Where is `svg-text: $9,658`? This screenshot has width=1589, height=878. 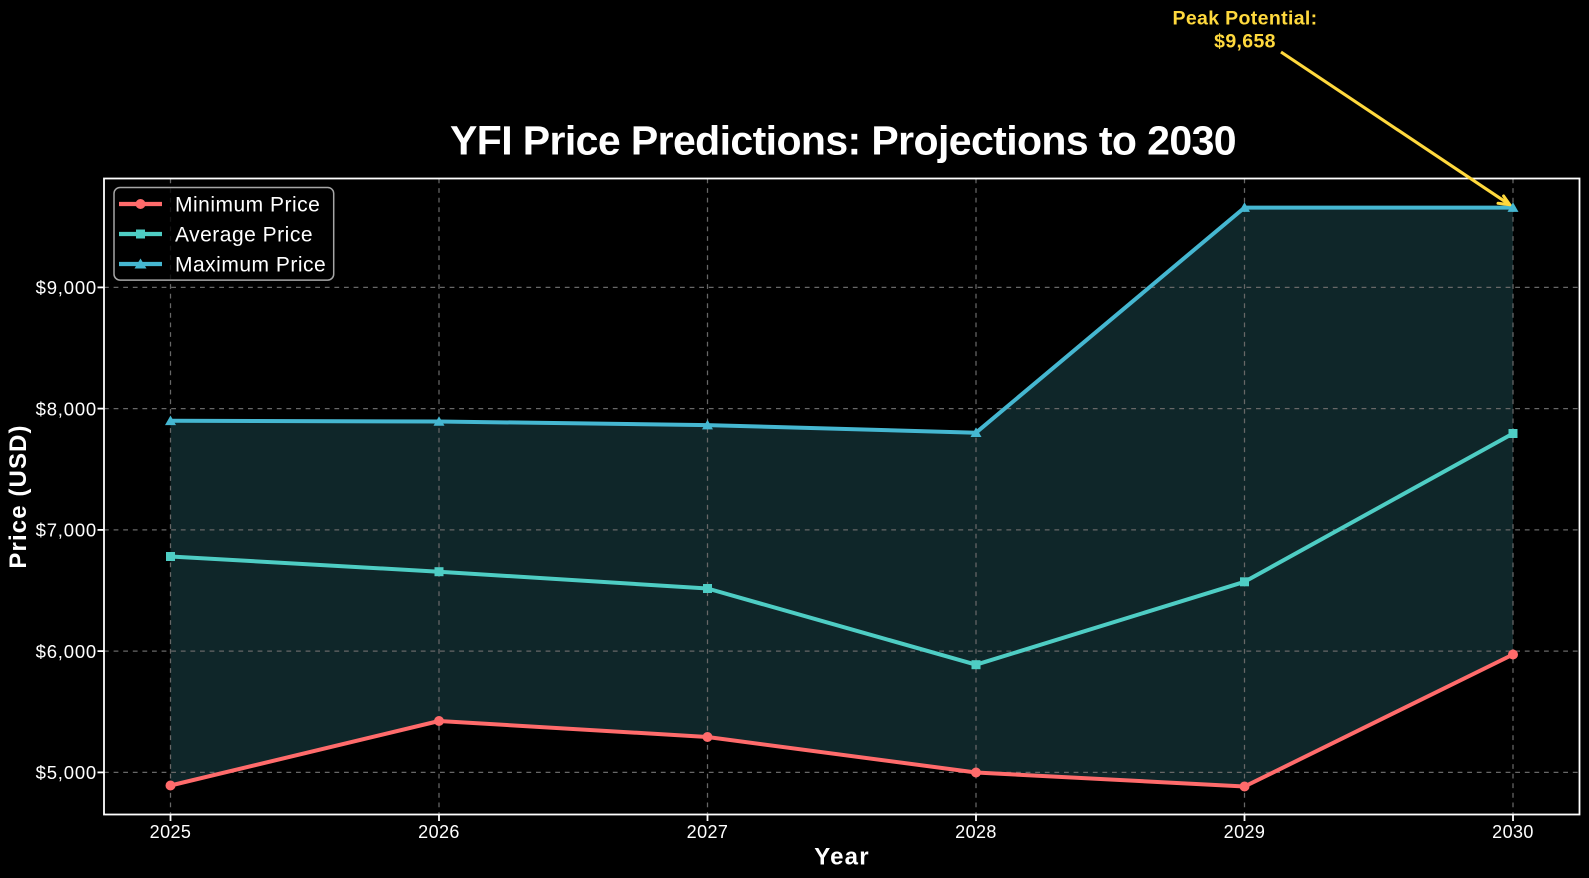 svg-text: $9,658 is located at coordinates (1245, 41).